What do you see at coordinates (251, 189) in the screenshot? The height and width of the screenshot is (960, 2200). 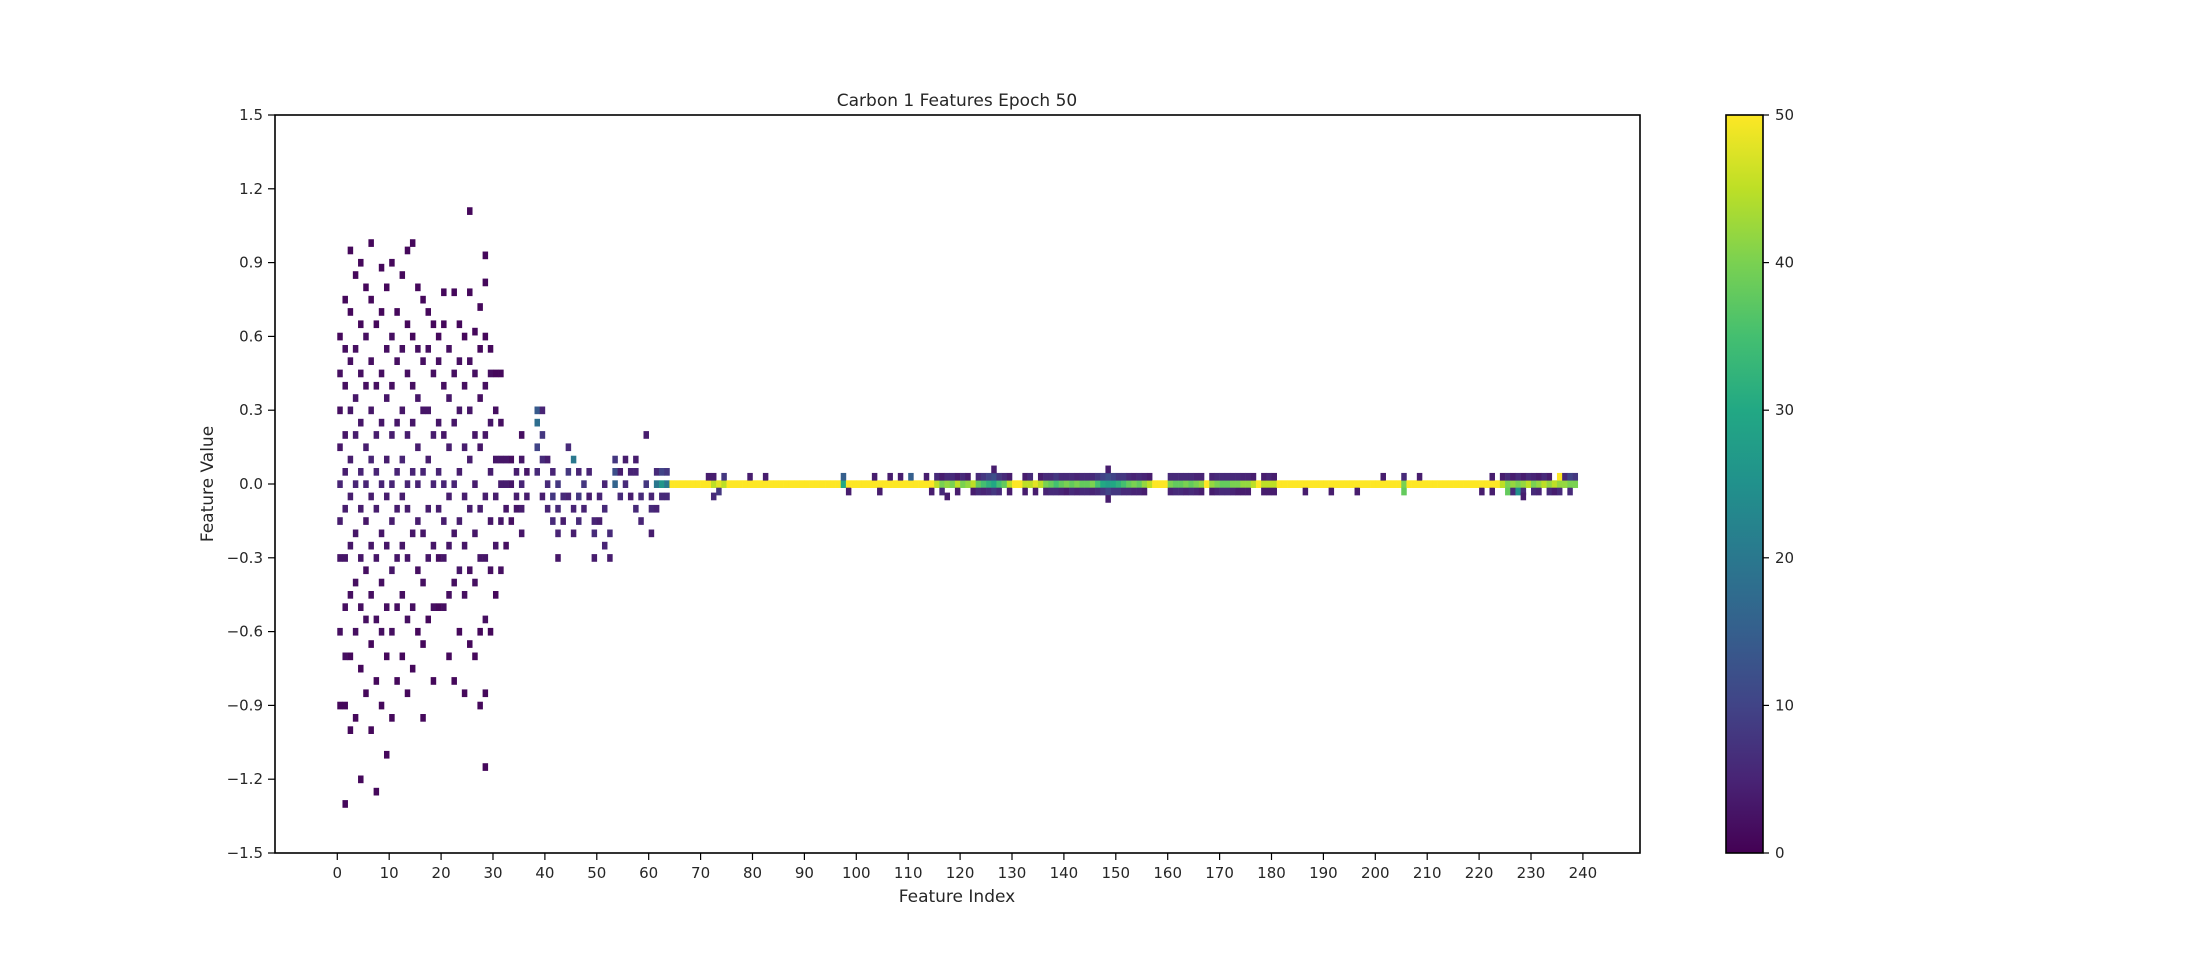 I see `y-tick-label: 1.2` at bounding box center [251, 189].